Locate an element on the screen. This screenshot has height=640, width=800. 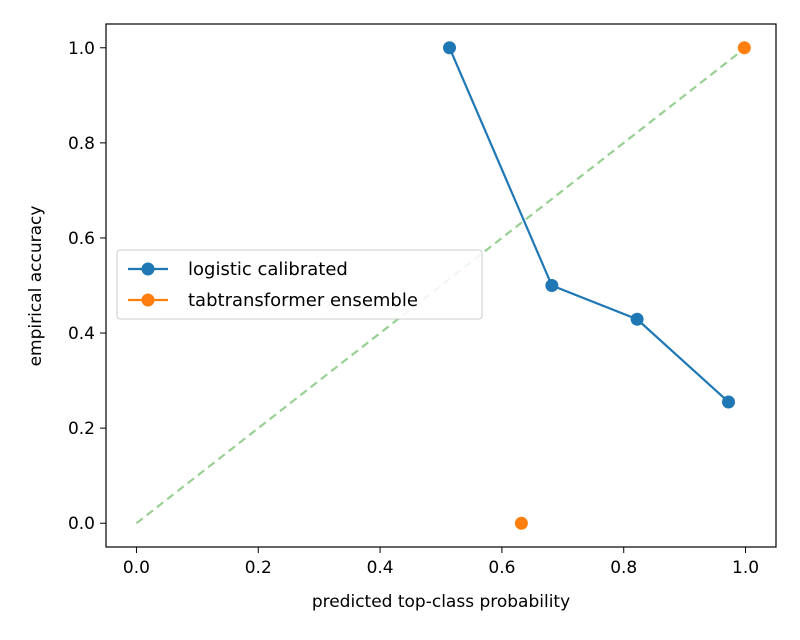
legend-swatch-marker-logistic-calibrated is located at coordinates (148, 269).